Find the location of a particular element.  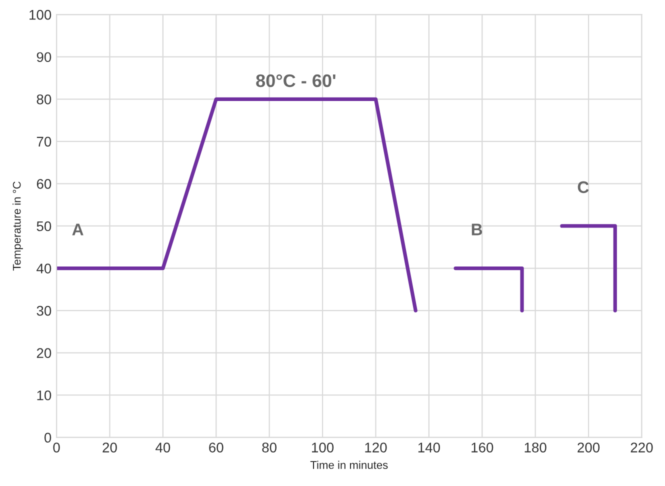

x-tick-label: 40 is located at coordinates (163, 447).